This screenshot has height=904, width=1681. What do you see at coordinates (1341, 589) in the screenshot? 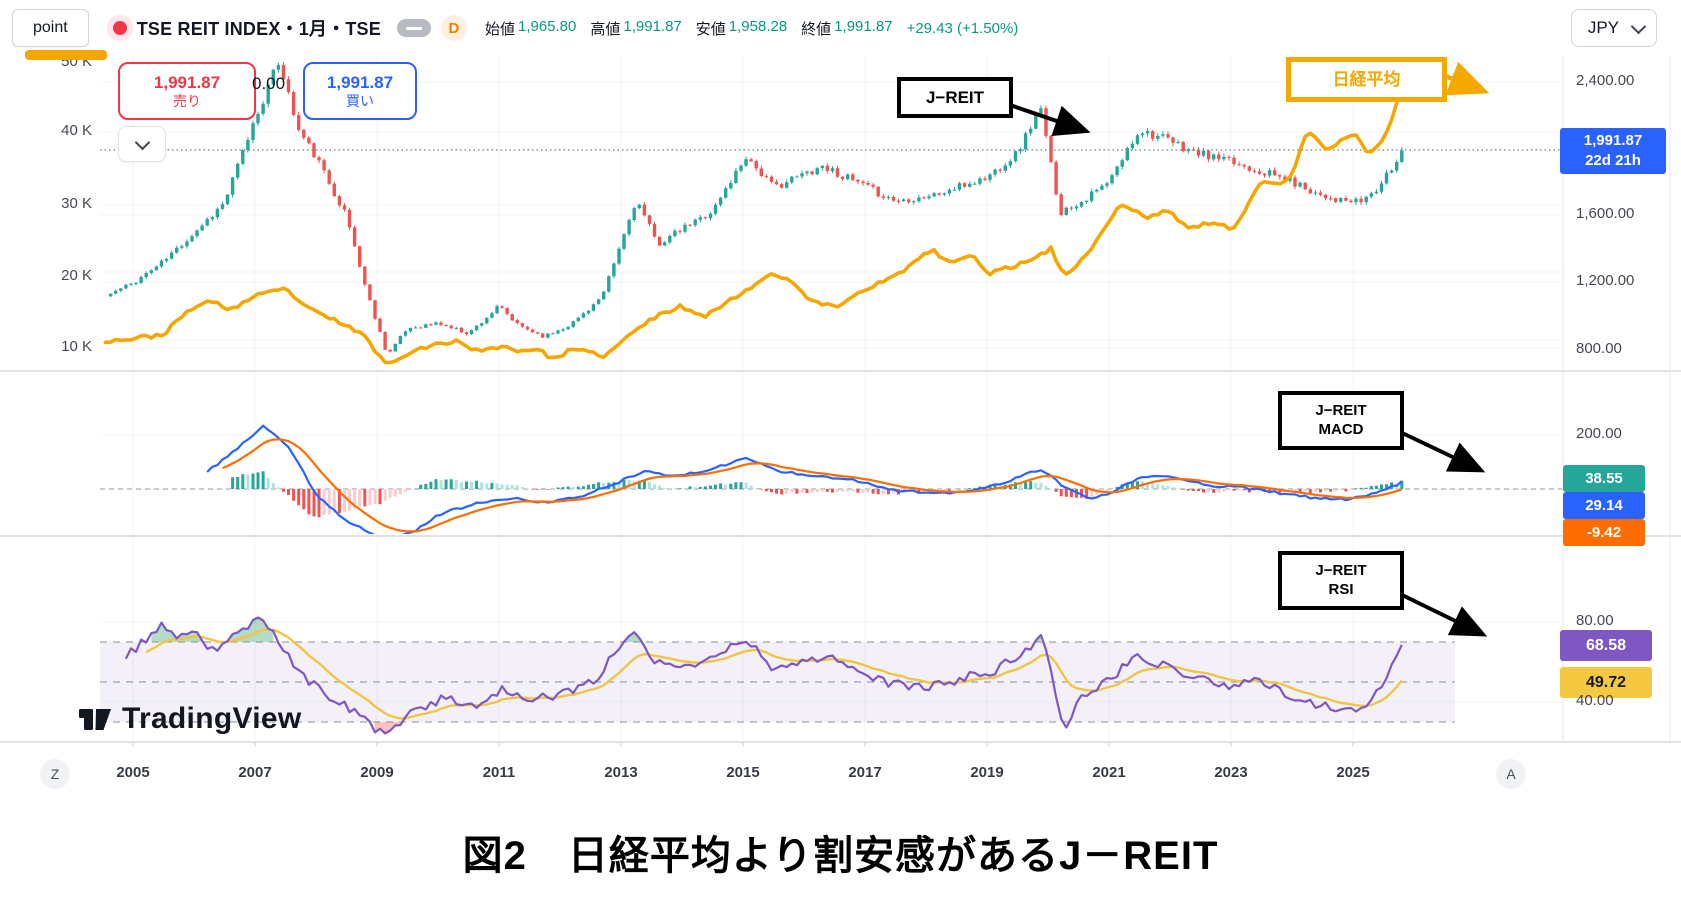
I see `rsi-annotation-line2: RSI` at bounding box center [1341, 589].